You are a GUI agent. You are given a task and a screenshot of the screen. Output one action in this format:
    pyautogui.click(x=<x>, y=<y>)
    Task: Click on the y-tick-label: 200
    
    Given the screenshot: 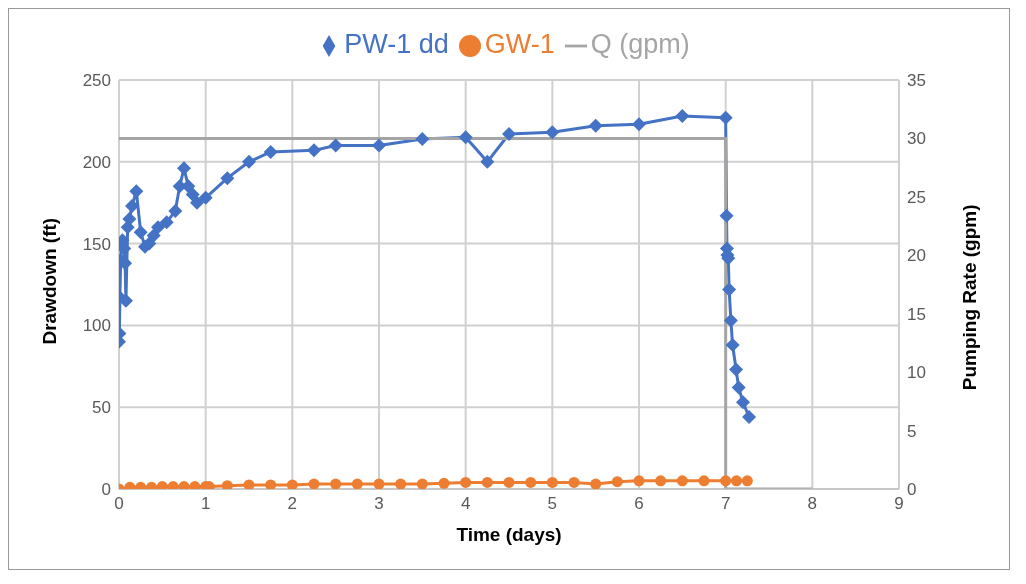 What is the action you would take?
    pyautogui.click(x=96, y=162)
    